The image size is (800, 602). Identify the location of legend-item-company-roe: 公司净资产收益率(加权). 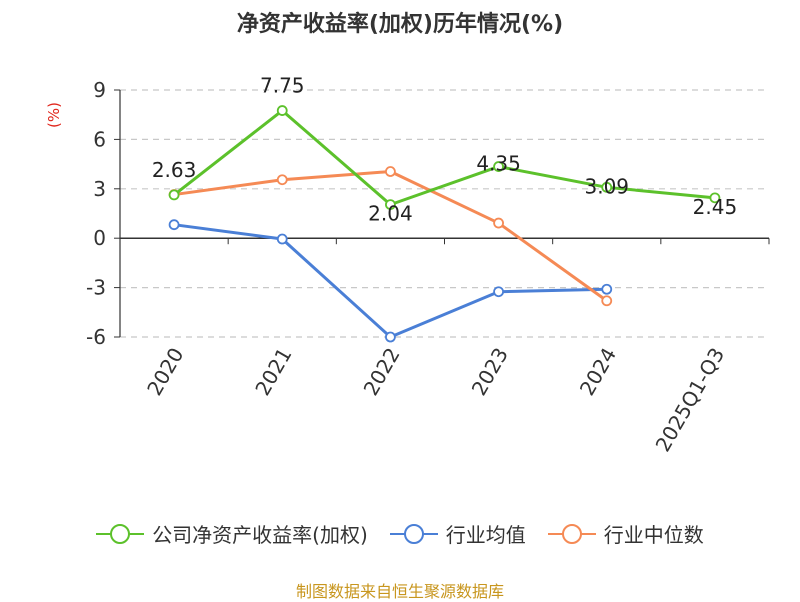
(232, 533).